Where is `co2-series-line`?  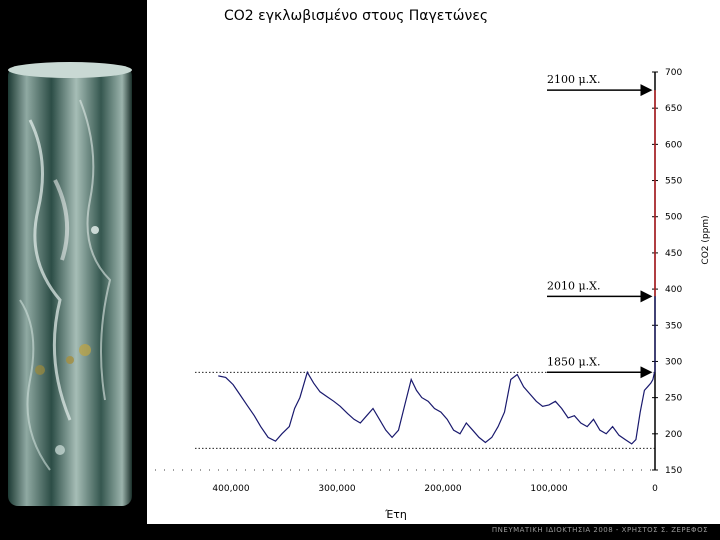 co2-series-line is located at coordinates (437, 407).